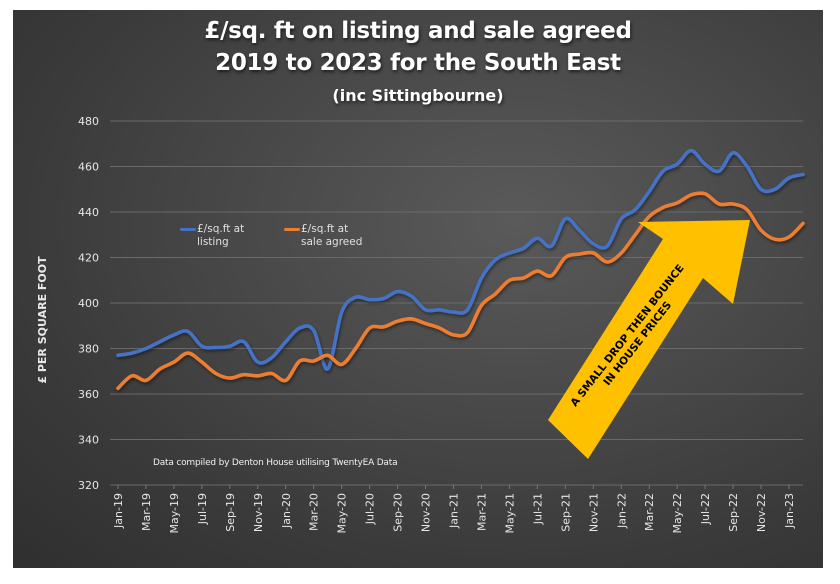  What do you see at coordinates (188, 229) in the screenshot?
I see `legend-swatch-listing` at bounding box center [188, 229].